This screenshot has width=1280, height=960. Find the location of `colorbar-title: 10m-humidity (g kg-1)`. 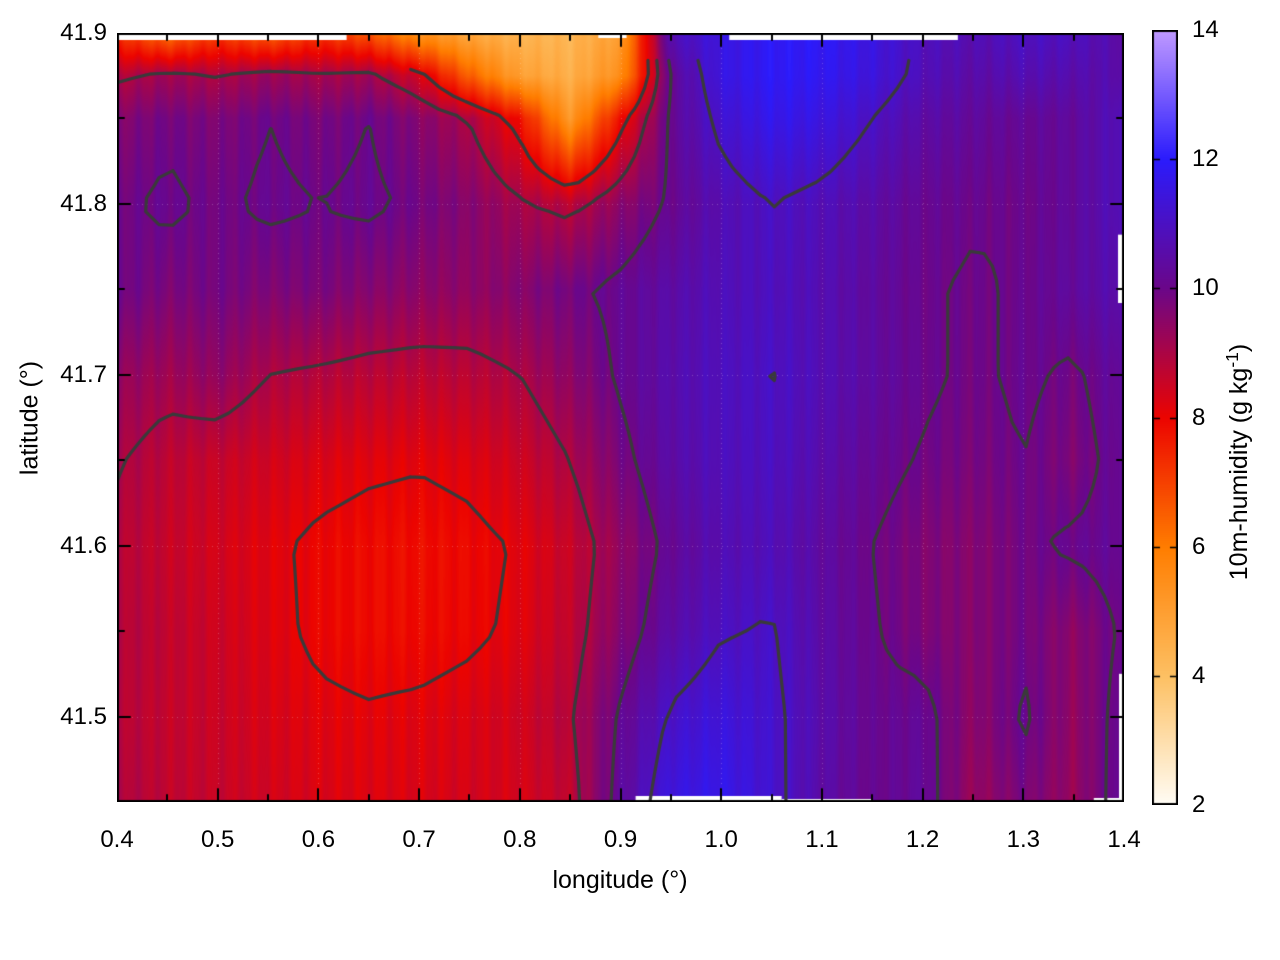

colorbar-title: 10m-humidity (g kg-1) is located at coordinates (1238, 462).